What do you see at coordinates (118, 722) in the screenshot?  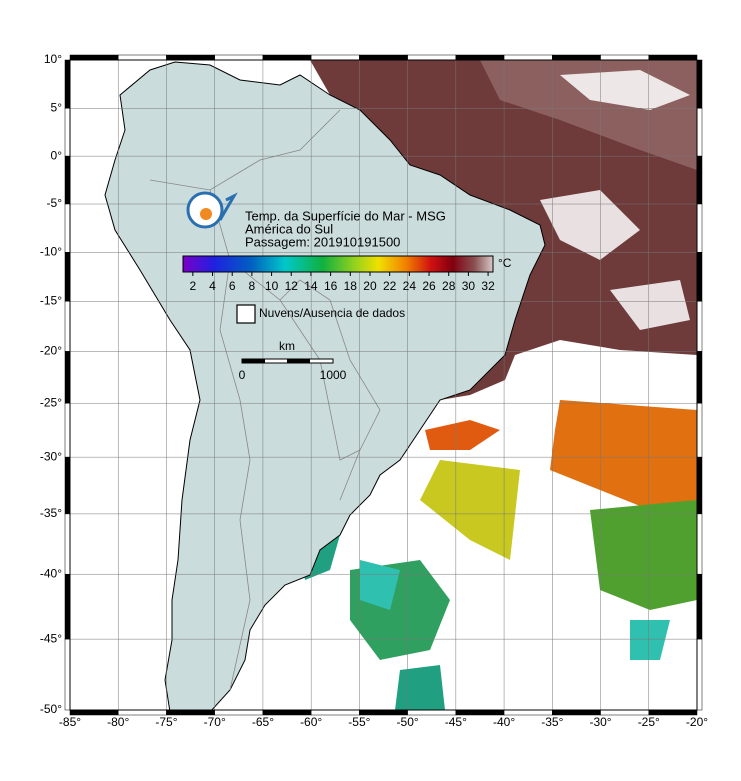 I see `lon-tick-label: -80°` at bounding box center [118, 722].